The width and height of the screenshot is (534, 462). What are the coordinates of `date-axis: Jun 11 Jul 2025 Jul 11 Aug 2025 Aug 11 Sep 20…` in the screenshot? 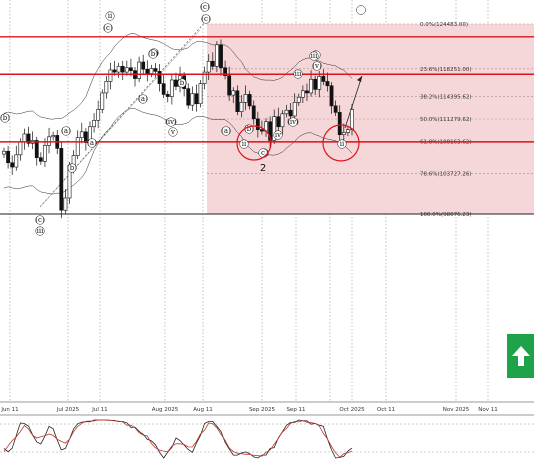 It's located at (267, 407).